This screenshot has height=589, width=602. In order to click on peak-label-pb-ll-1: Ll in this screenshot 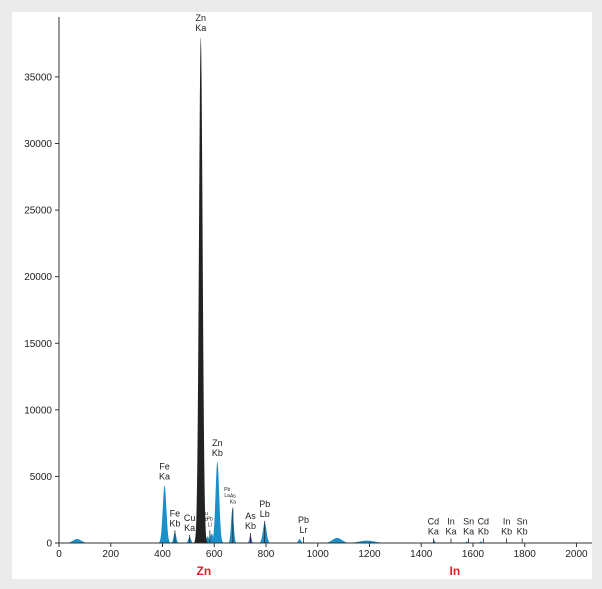, I will do `click(210, 525)`.